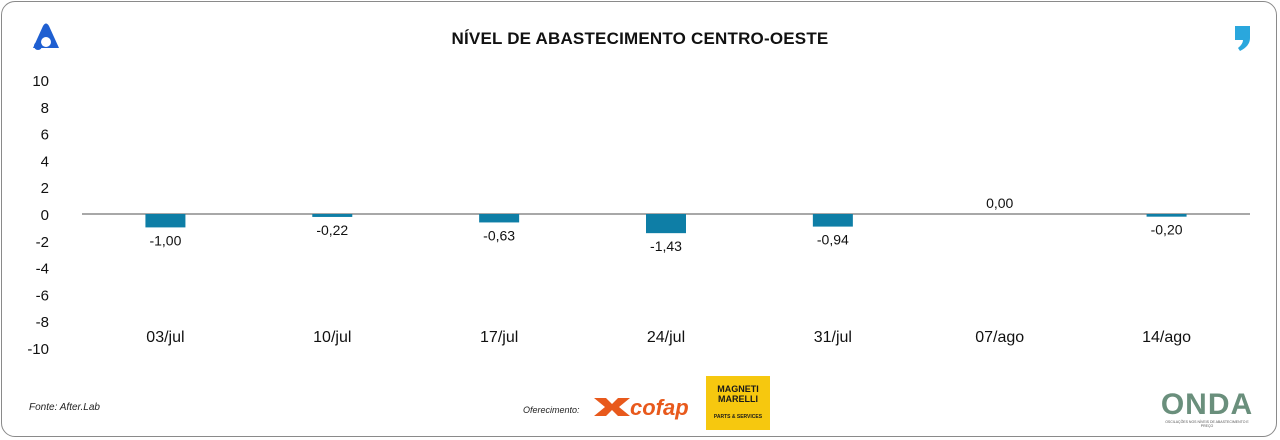 This screenshot has height=440, width=1280. What do you see at coordinates (42, 242) in the screenshot?
I see `y-tick-label: -2` at bounding box center [42, 242].